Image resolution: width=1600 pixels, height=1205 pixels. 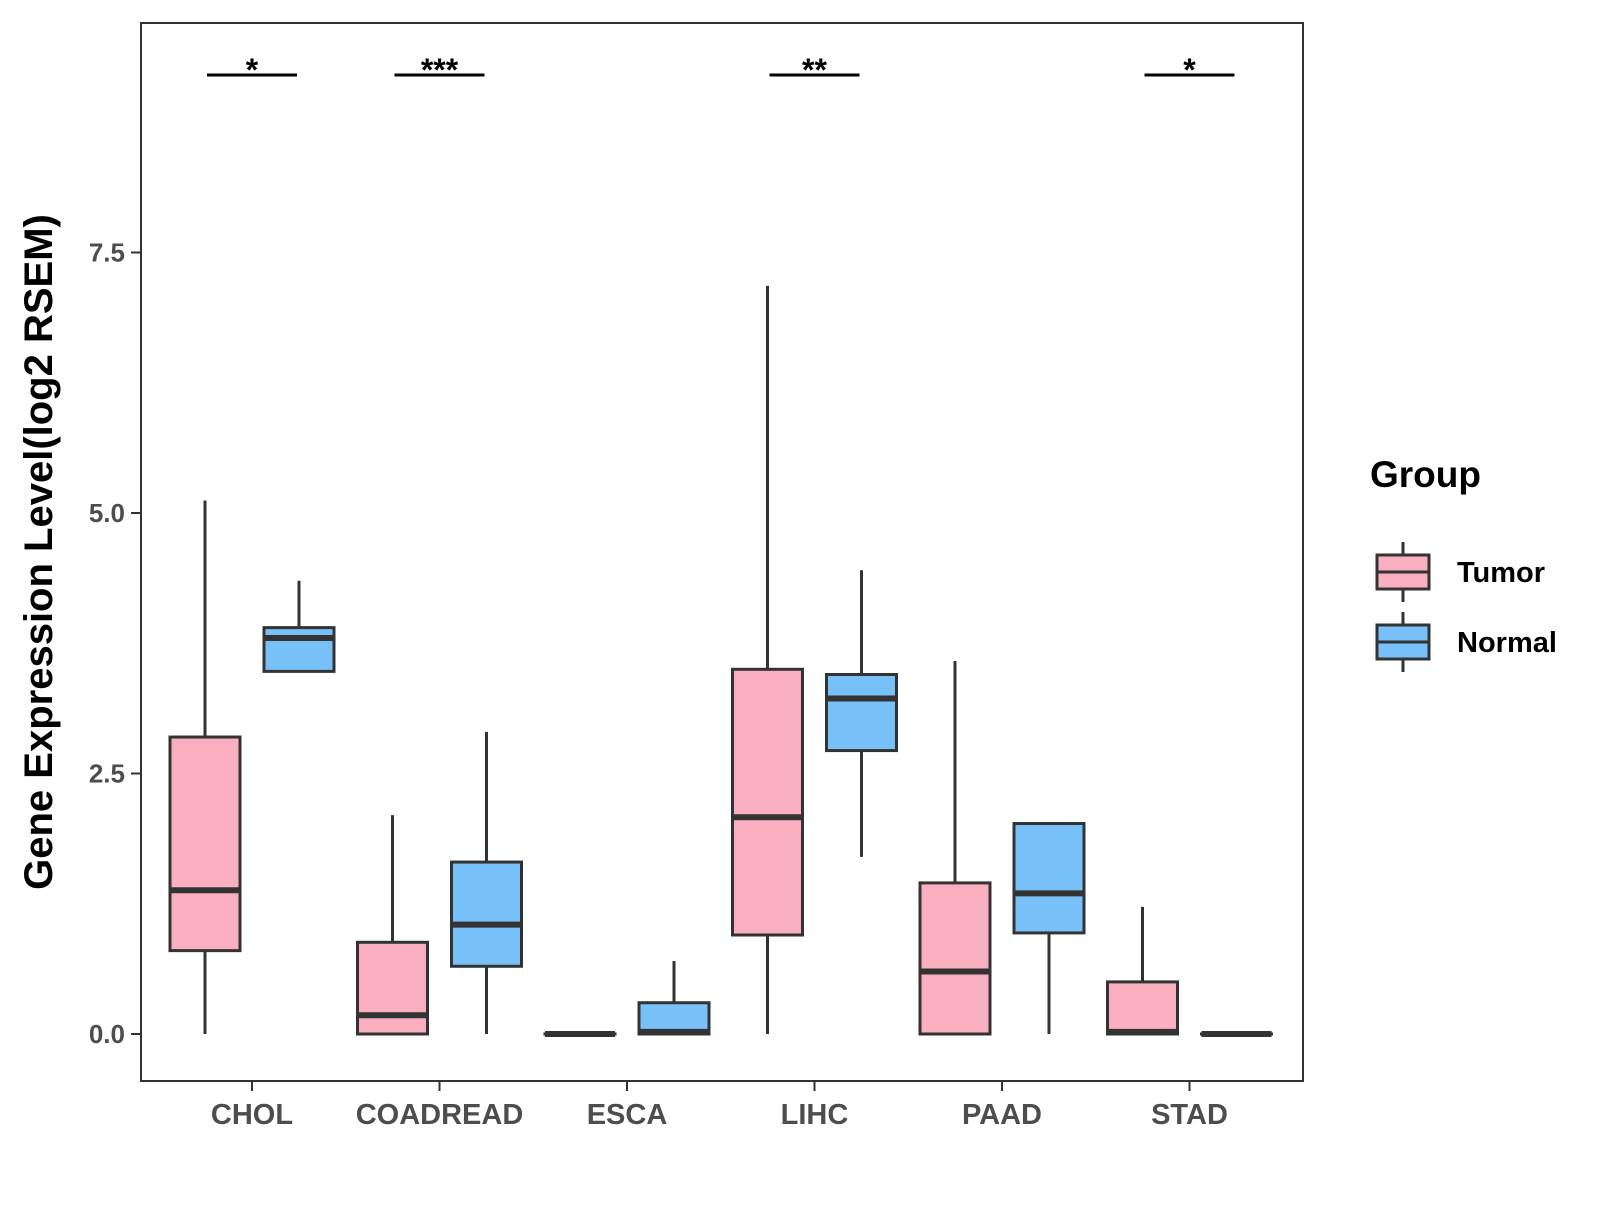 I want to click on legend: Group Tumor Normal, so click(x=1463, y=563).